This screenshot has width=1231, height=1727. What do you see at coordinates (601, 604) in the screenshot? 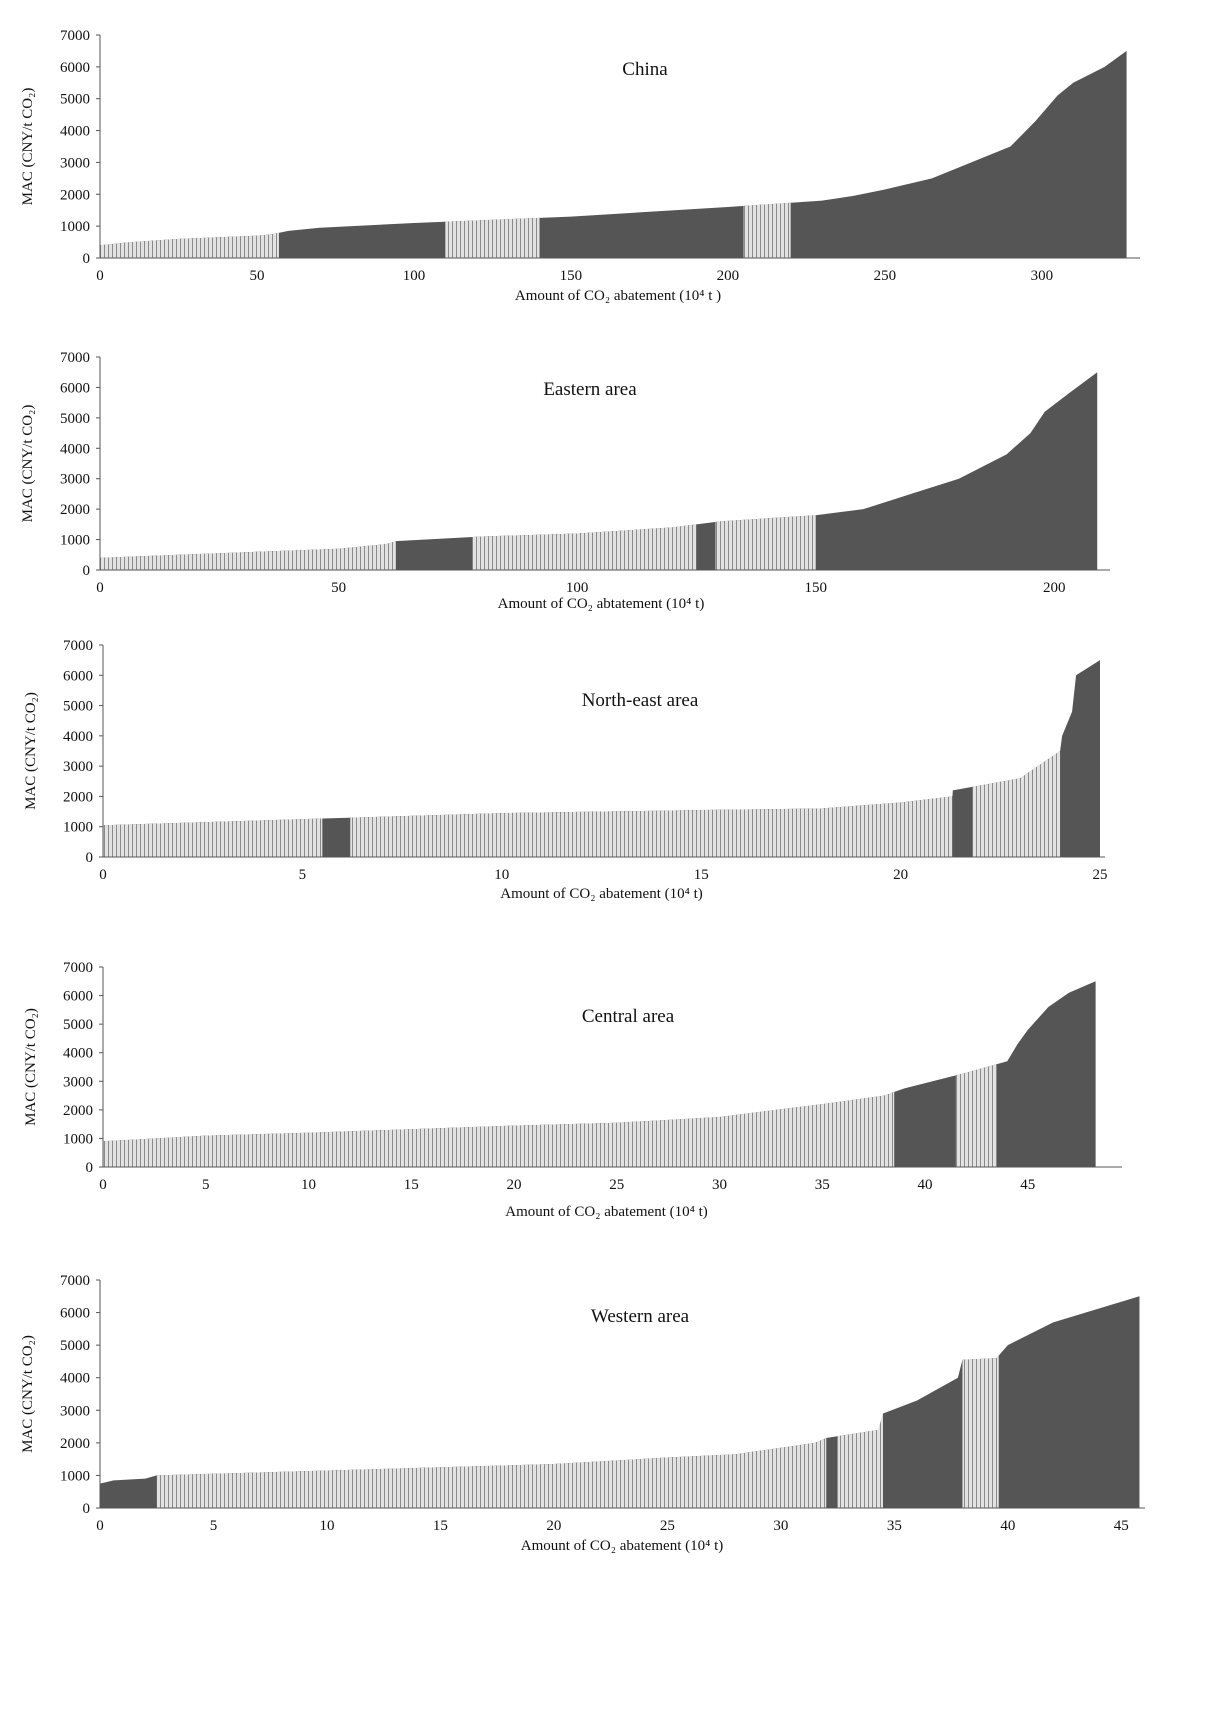
I see `x-axis-label: Amount of CO₂ abtatement (10⁴ t)` at bounding box center [601, 604].